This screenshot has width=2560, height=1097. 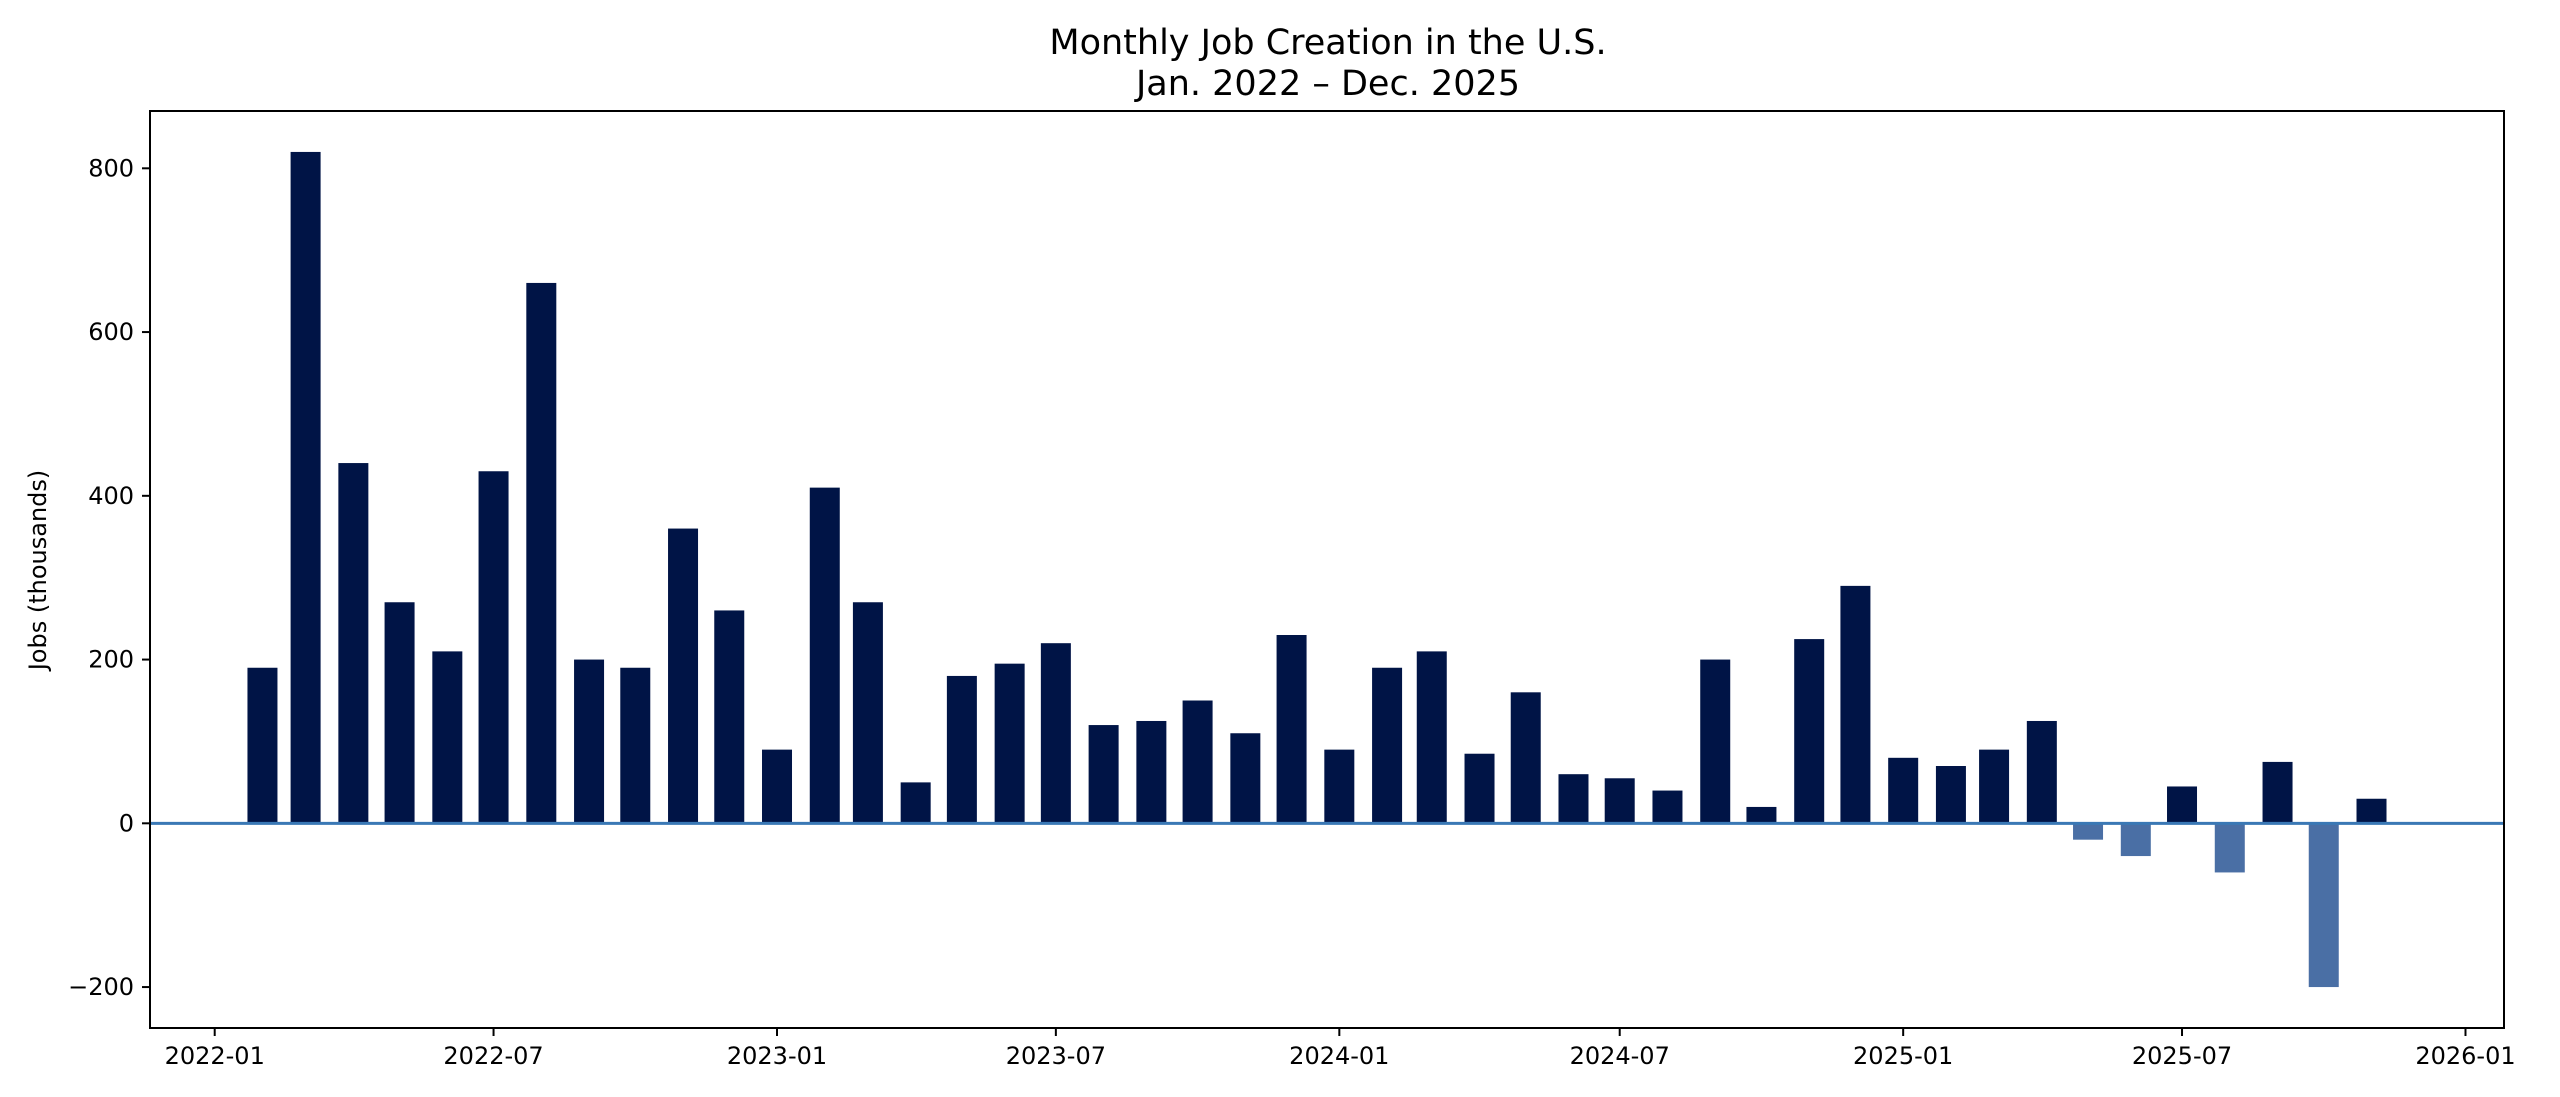 I want to click on x-tick-label: 2025-07, so click(x=2182, y=1056).